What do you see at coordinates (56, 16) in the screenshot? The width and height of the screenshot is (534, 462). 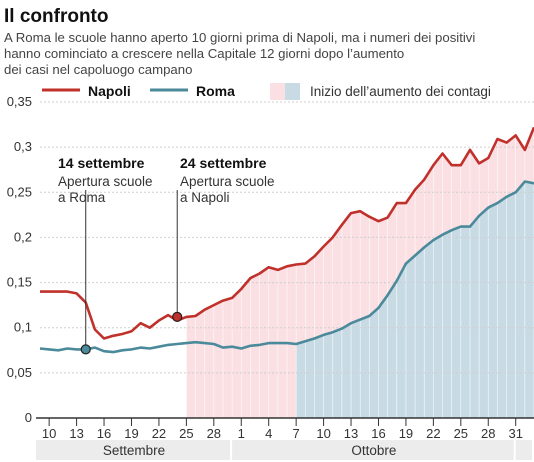 I see `chart-title: Il confronto` at bounding box center [56, 16].